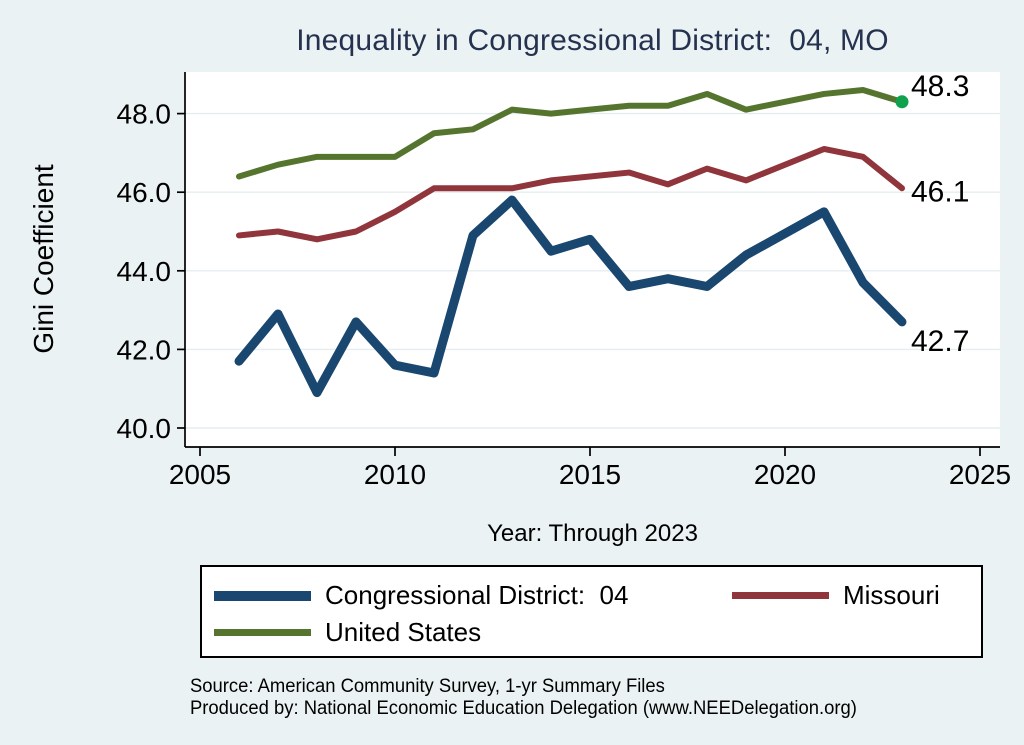  What do you see at coordinates (980, 474) in the screenshot?
I see `x-tick-label-2025: 2025` at bounding box center [980, 474].